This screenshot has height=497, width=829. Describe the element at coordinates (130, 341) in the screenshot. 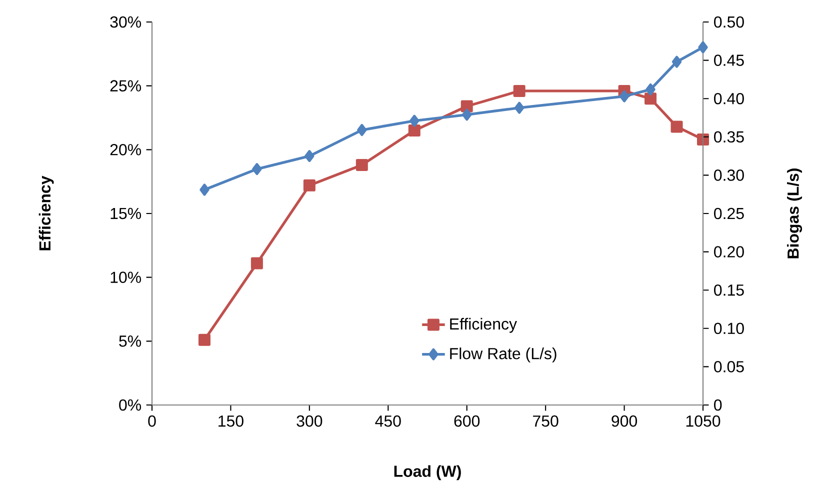

I see `y-tick-label: 5%` at that location.